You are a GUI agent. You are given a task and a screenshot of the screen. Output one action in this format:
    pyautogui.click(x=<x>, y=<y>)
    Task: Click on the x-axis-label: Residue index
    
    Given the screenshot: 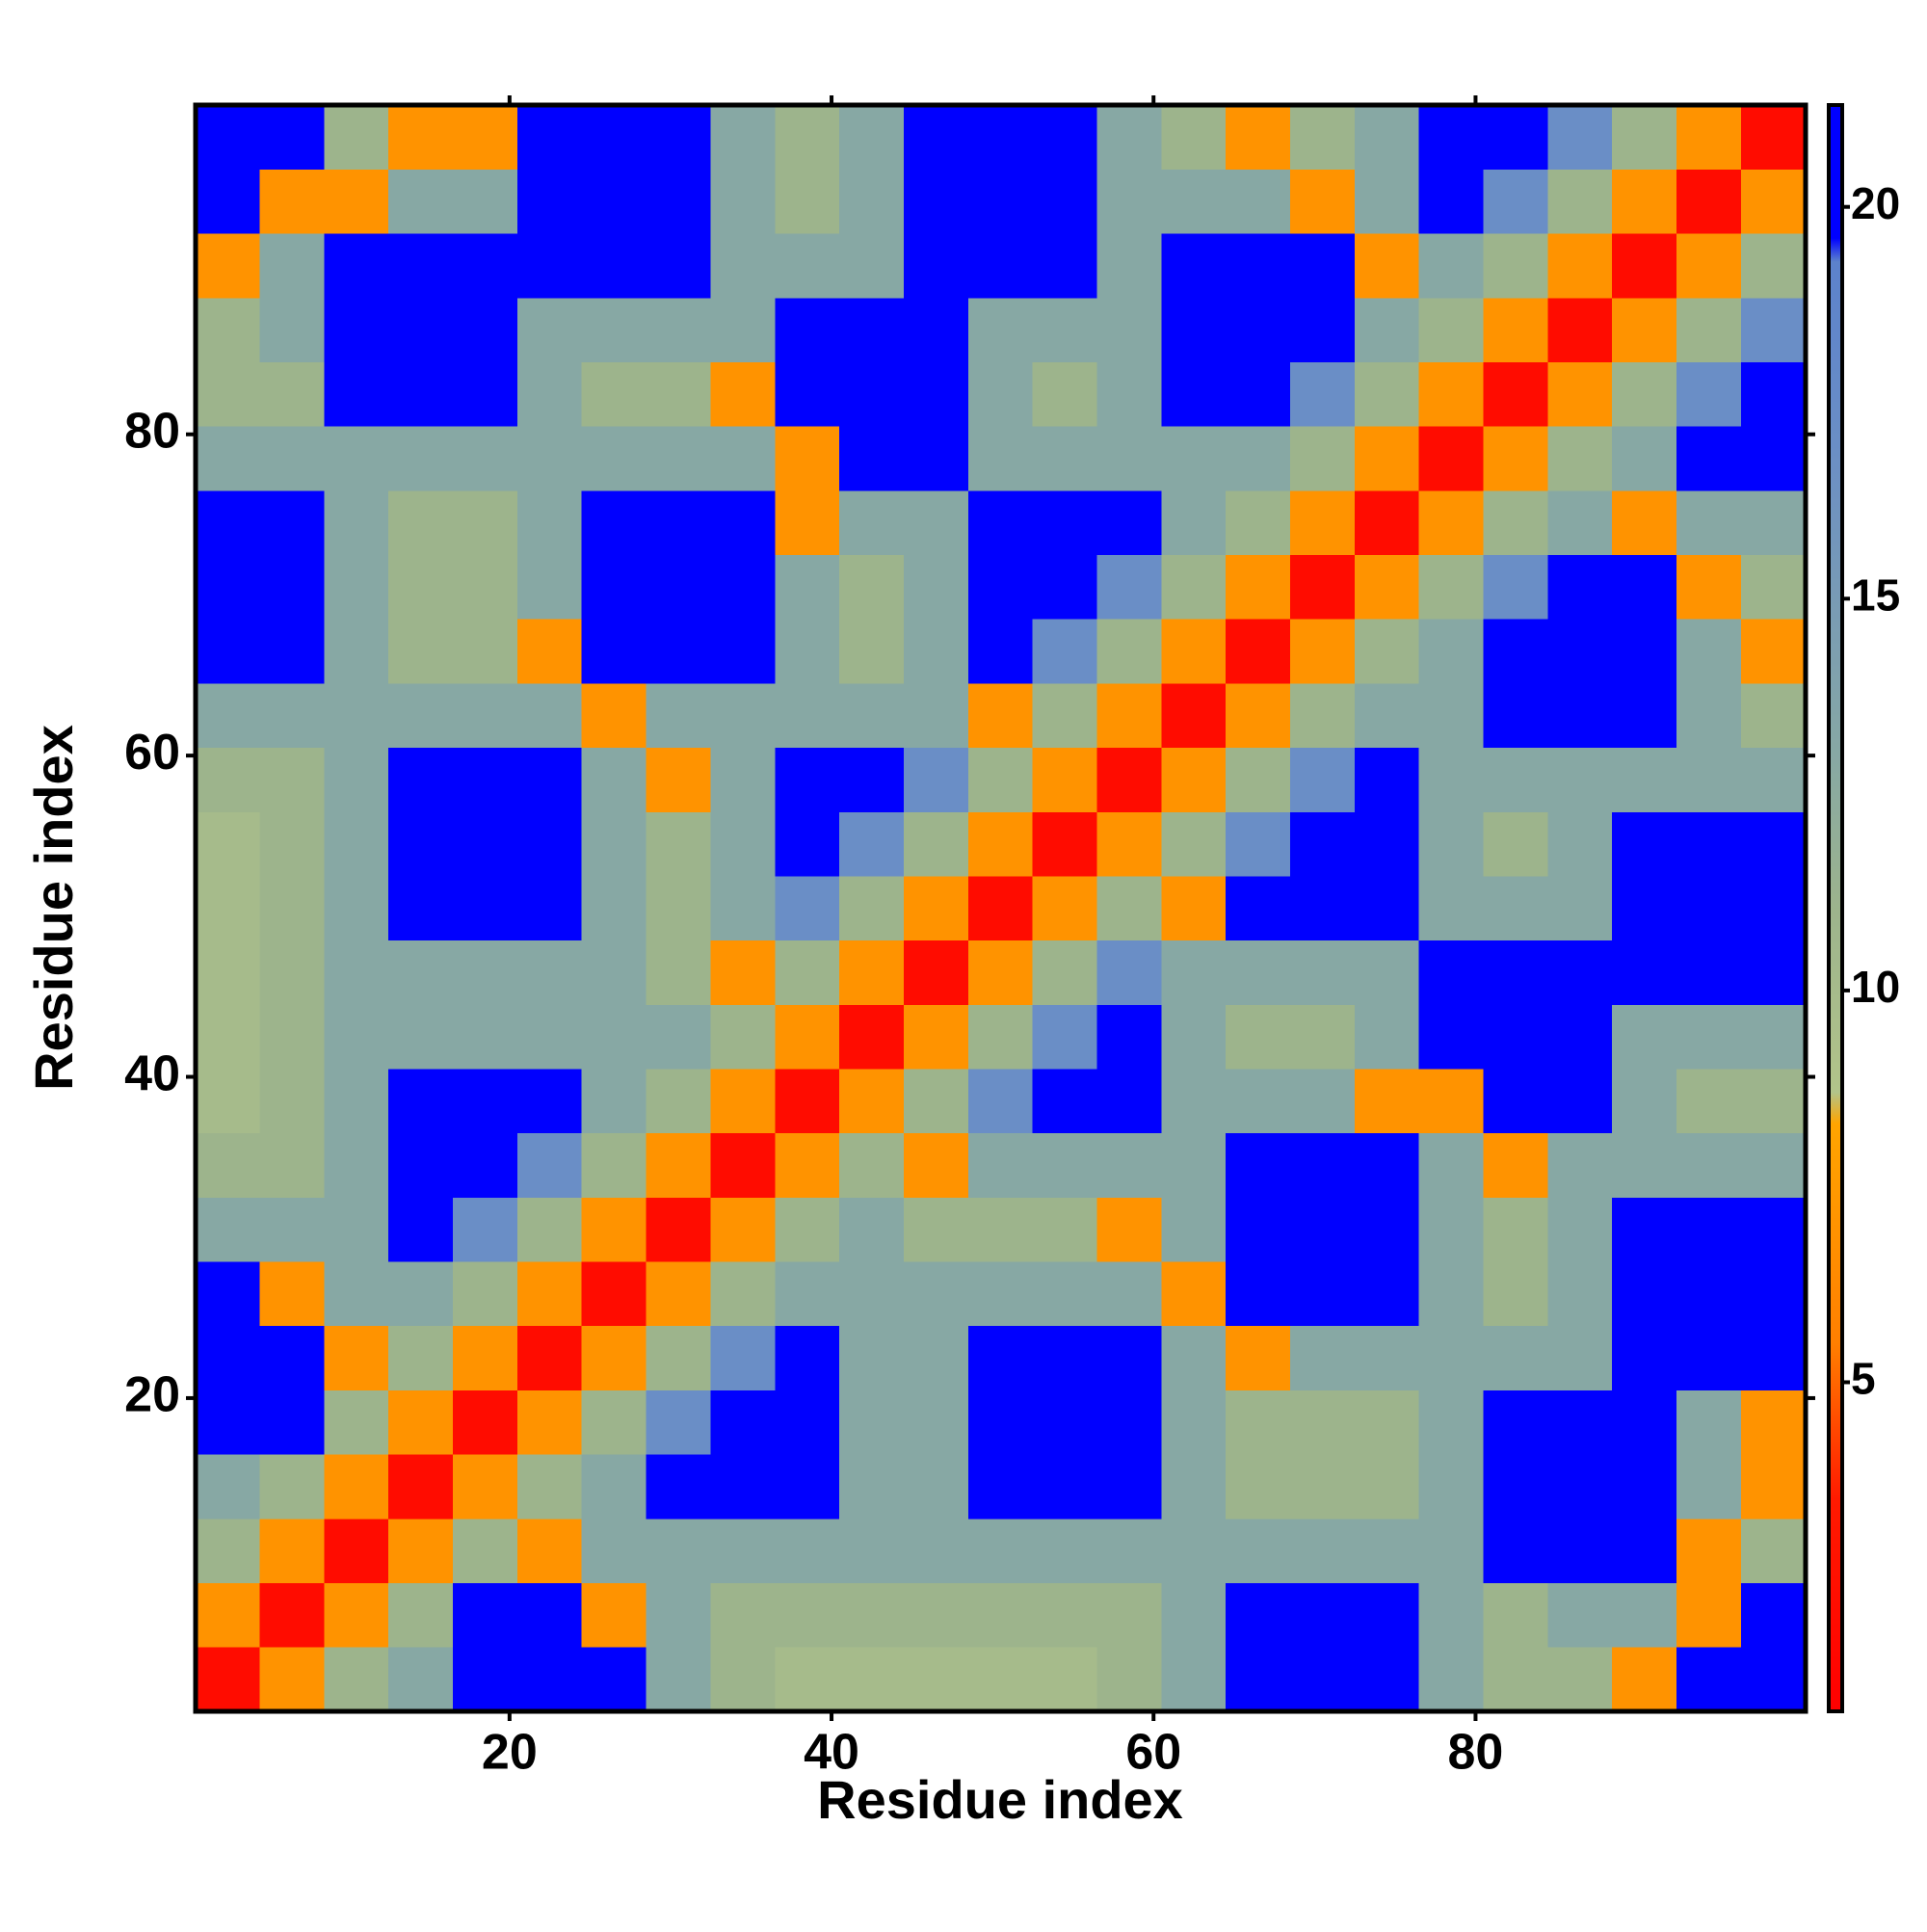 What is the action you would take?
    pyautogui.click(x=1000, y=1799)
    